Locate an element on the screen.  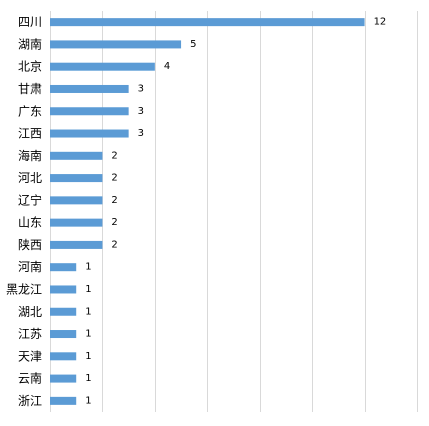
category-label: 黑龙江 is located at coordinates (24, 289).